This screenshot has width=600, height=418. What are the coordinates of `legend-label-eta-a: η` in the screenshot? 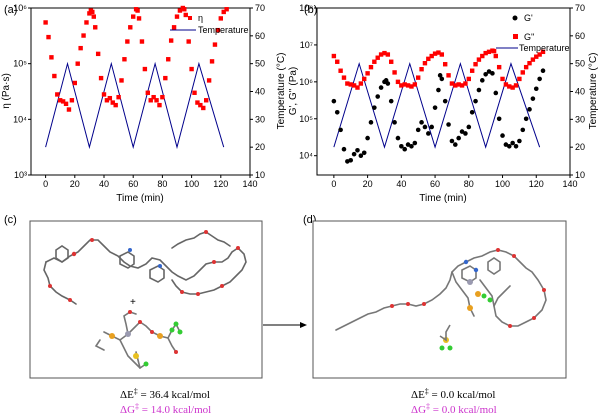 It's located at (200, 18).